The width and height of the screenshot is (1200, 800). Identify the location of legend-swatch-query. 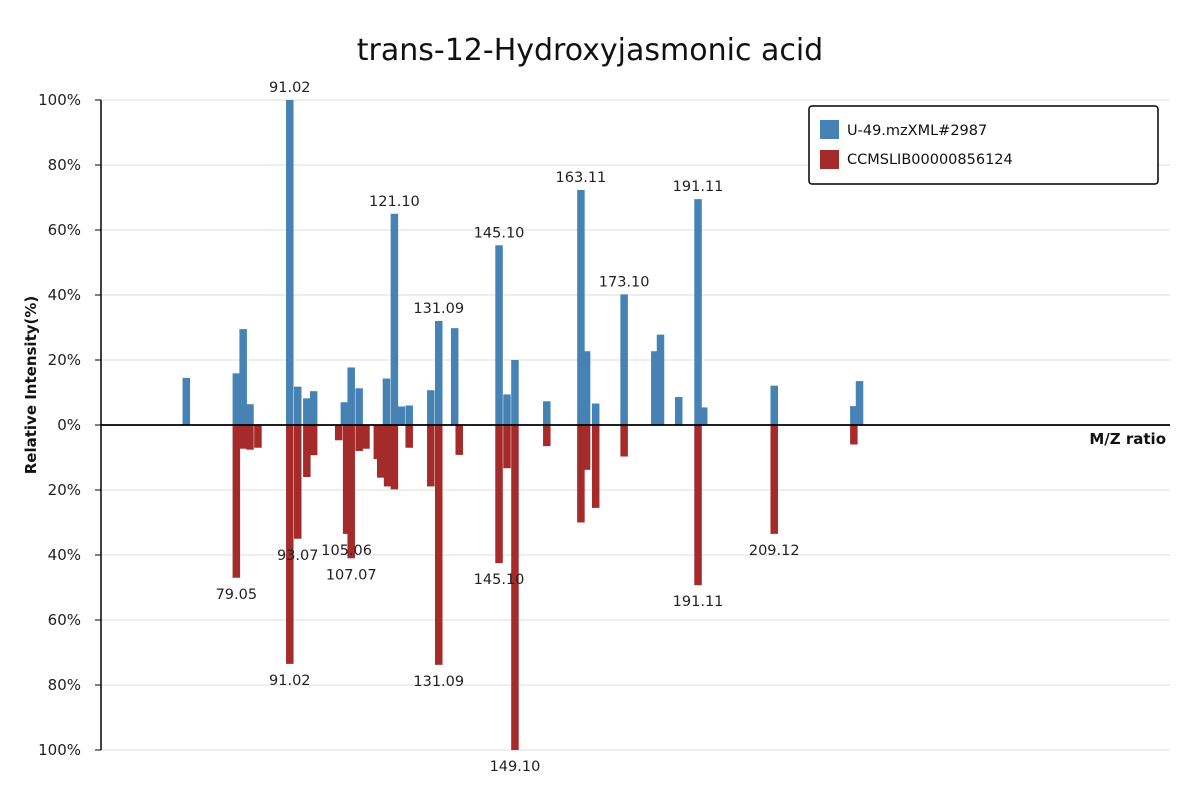
(829, 129).